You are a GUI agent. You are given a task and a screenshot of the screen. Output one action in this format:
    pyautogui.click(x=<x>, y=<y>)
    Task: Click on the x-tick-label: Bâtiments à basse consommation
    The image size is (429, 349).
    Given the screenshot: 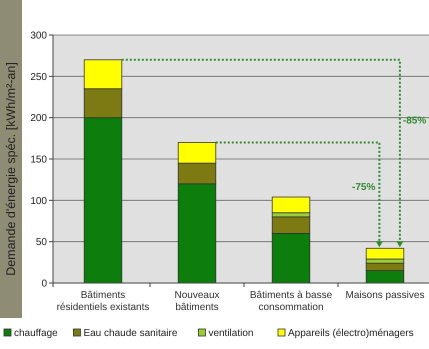 What is the action you would take?
    pyautogui.click(x=291, y=301)
    